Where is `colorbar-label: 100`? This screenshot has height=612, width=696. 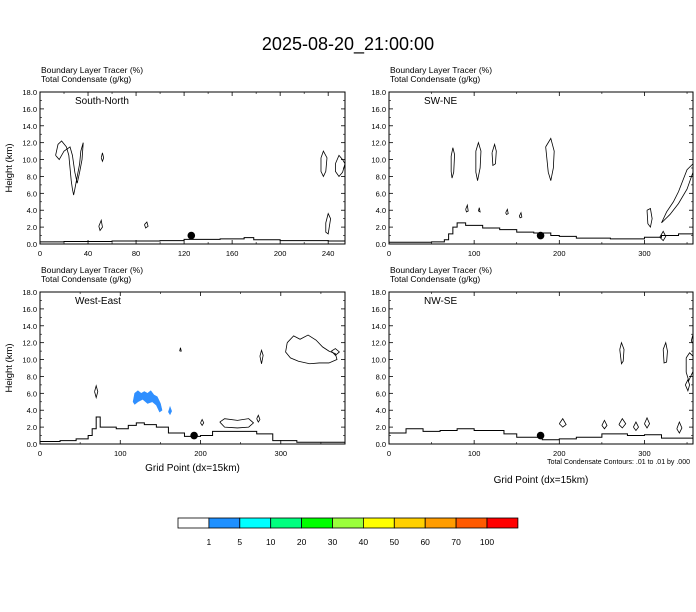 colorbar-label: 100 is located at coordinates (487, 542).